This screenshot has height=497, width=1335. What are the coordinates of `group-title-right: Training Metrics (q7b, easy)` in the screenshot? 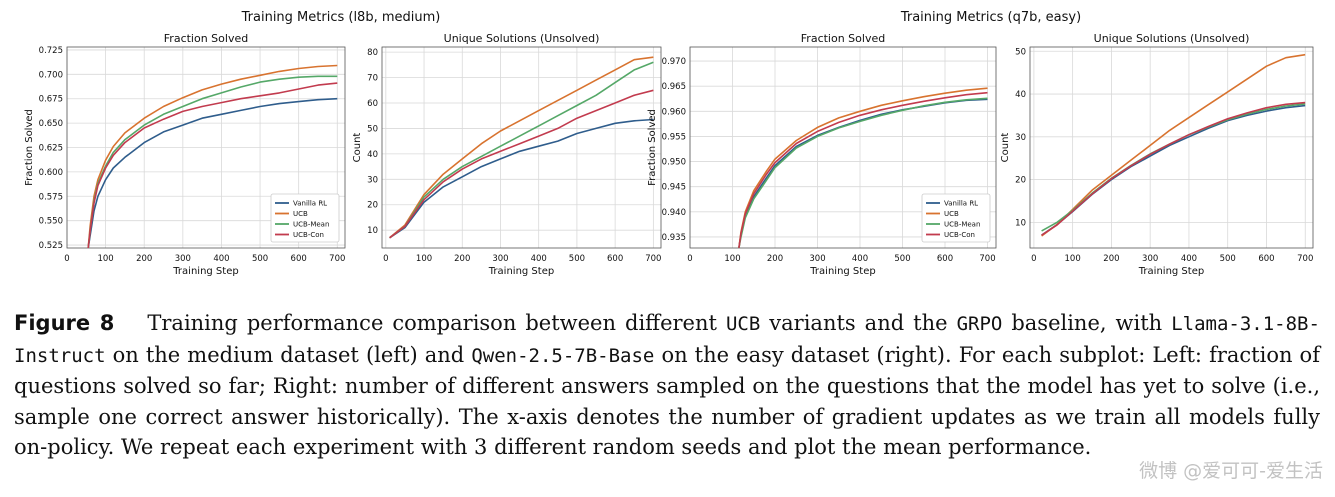 It's located at (991, 17).